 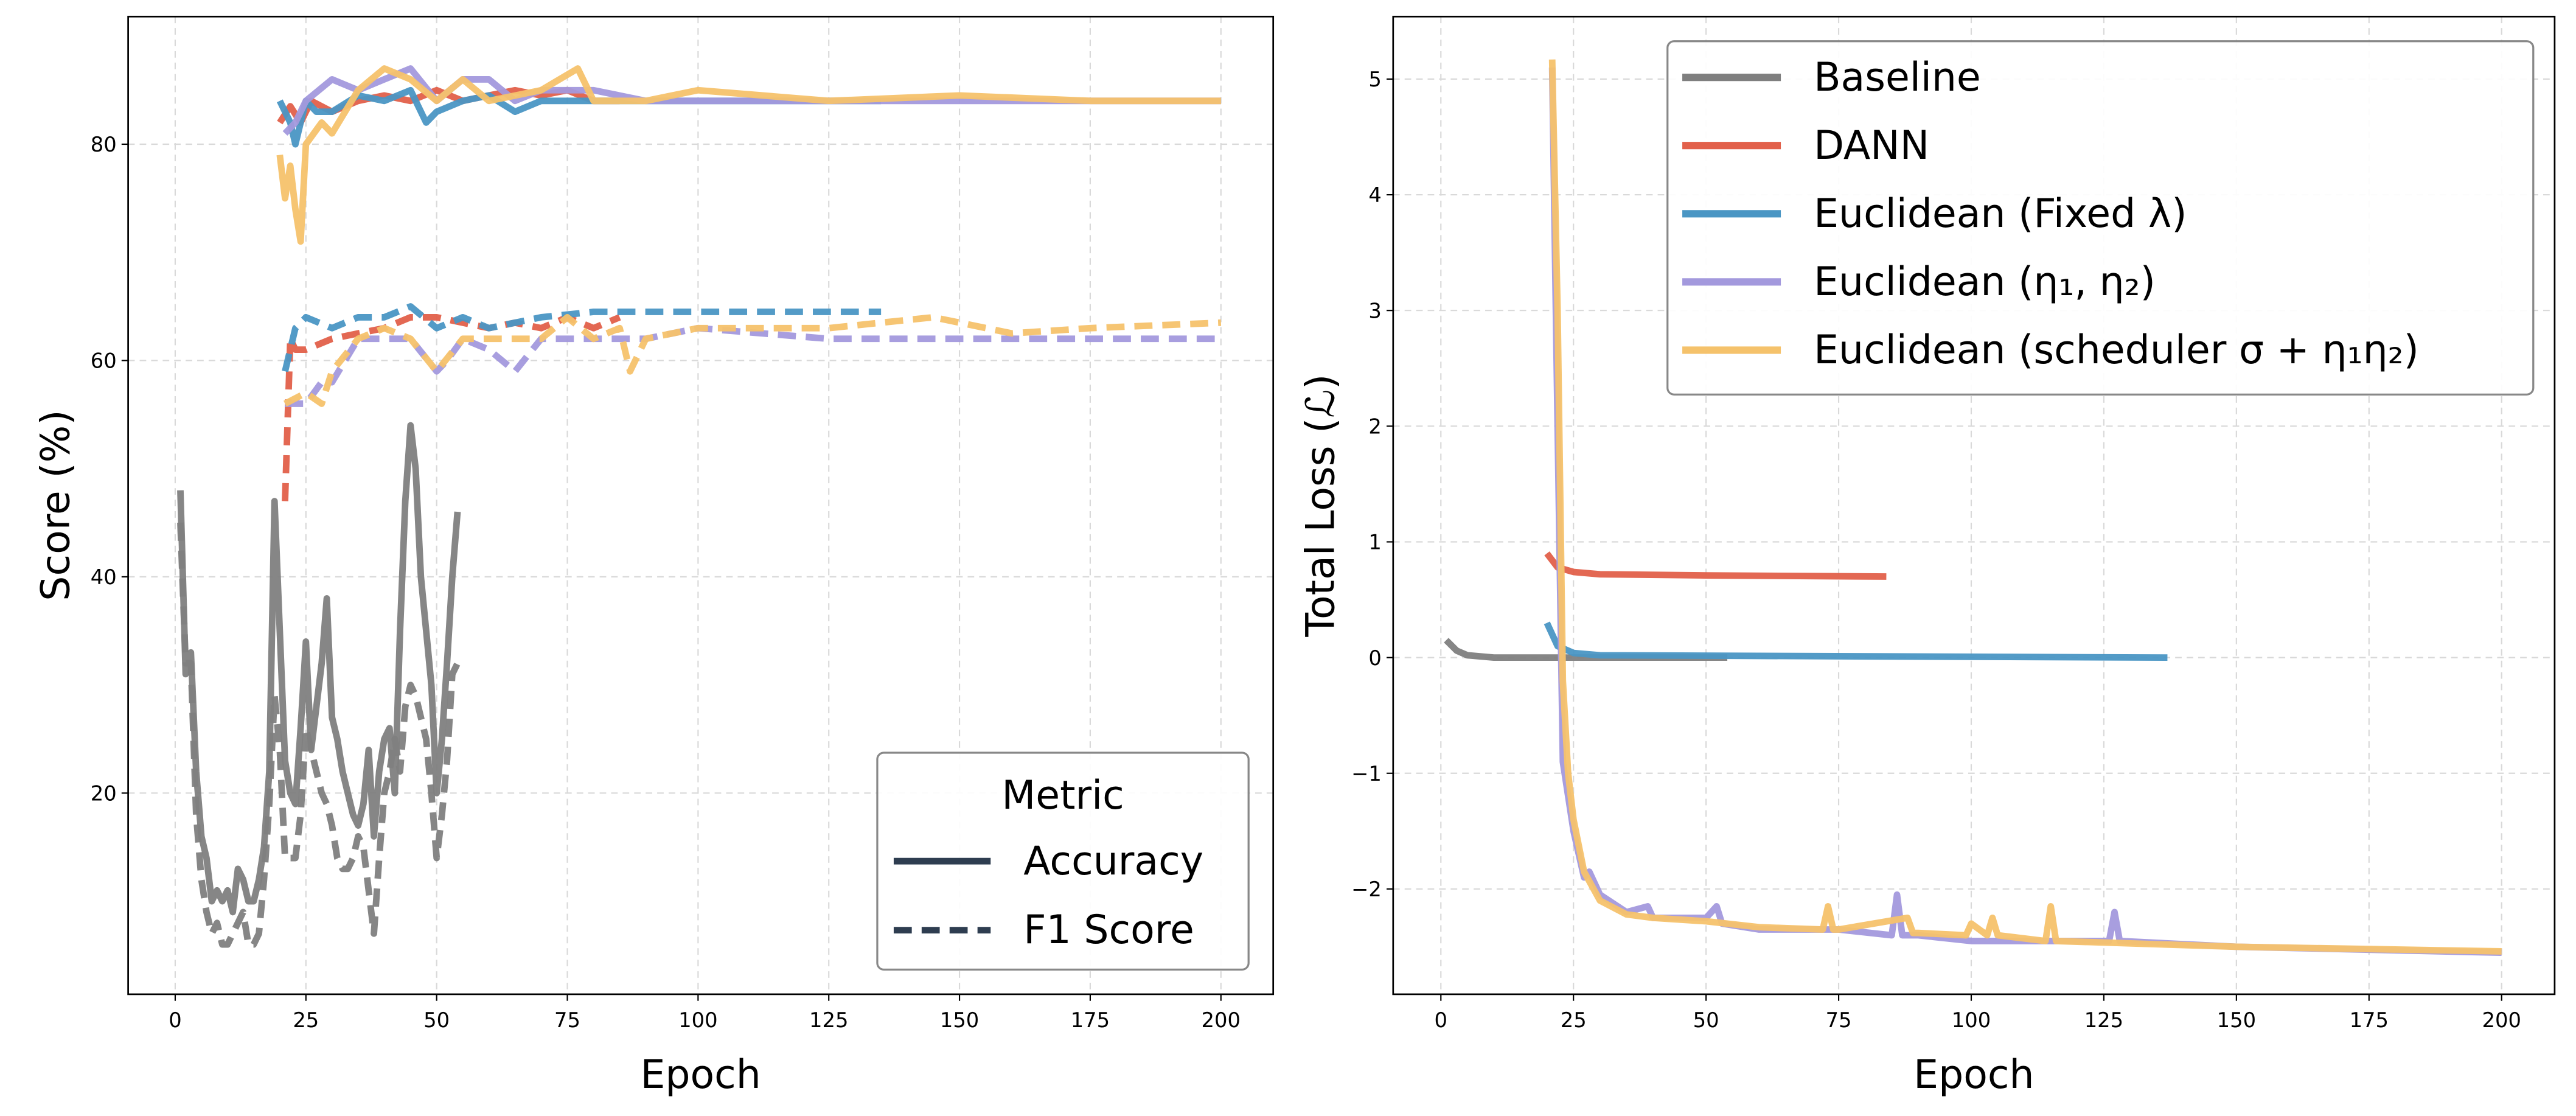 I want to click on series-line-euclidean-1-2-f1-score, so click(x=753, y=366).